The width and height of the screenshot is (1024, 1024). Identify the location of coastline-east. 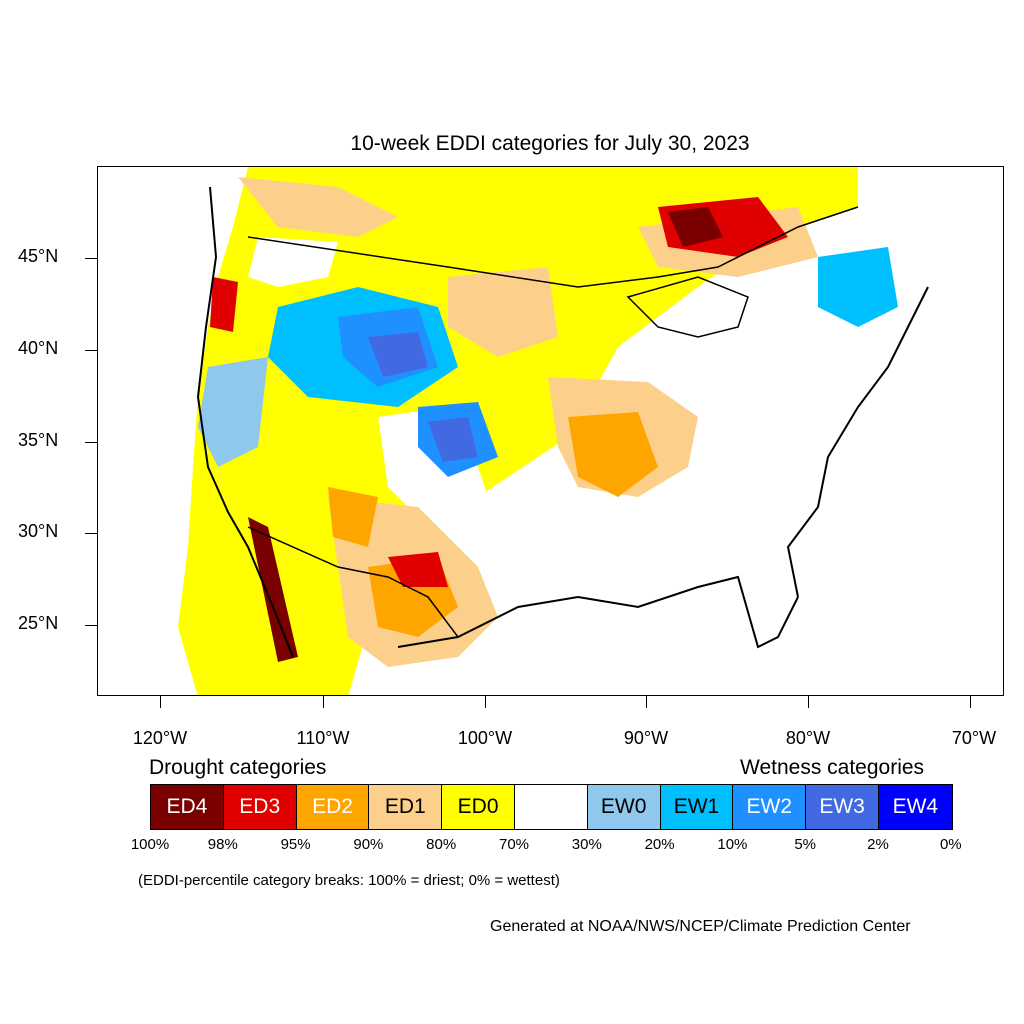
(857, 442).